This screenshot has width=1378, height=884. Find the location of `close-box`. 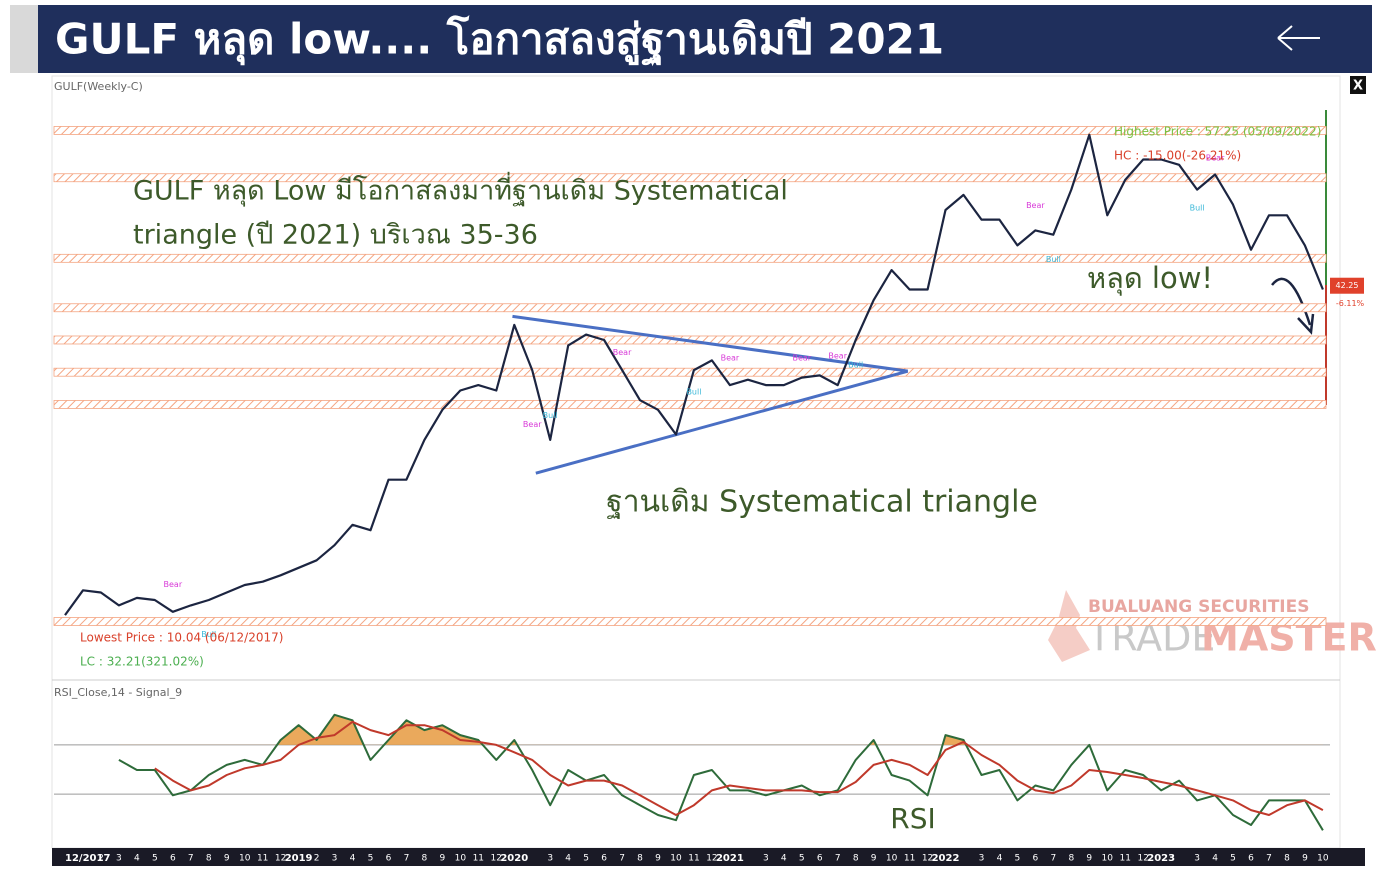

close-box is located at coordinates (1358, 85).